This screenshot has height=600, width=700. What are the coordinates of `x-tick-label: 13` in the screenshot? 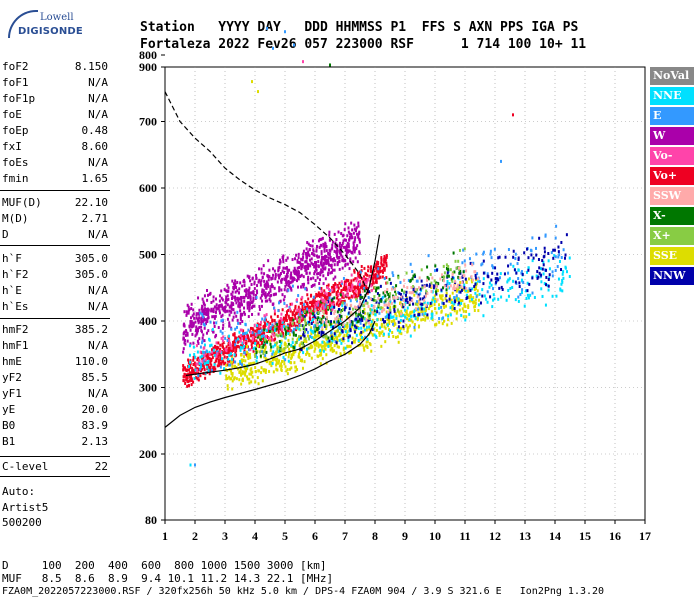 It's located at (525, 536).